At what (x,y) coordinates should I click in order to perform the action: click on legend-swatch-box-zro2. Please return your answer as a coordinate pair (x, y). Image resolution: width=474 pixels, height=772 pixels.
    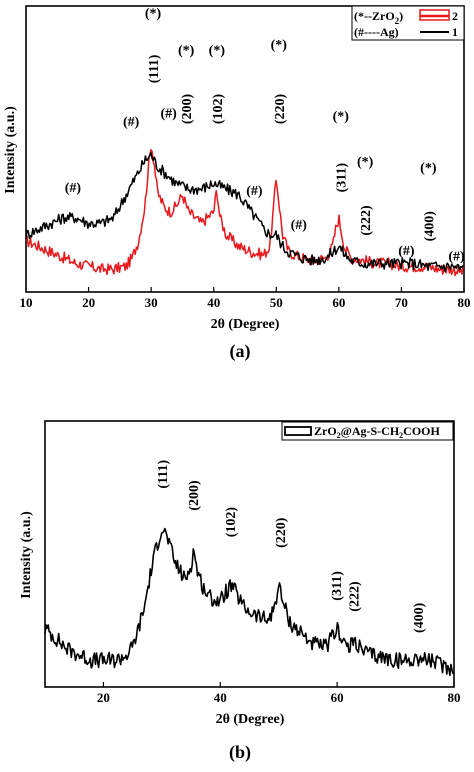
    Looking at the image, I should click on (434, 15).